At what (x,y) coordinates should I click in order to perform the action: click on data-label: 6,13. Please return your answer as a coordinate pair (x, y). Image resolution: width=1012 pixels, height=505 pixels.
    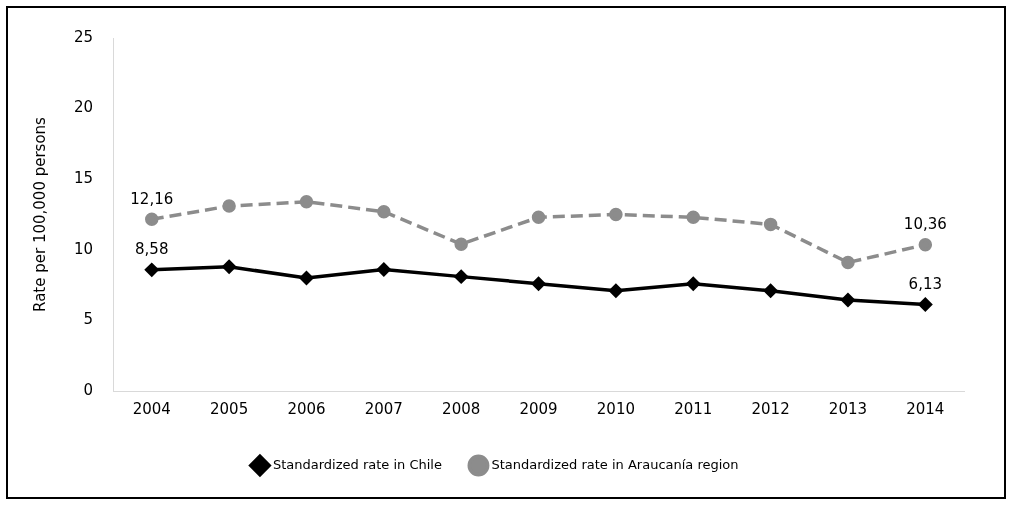
    Looking at the image, I should click on (925, 283).